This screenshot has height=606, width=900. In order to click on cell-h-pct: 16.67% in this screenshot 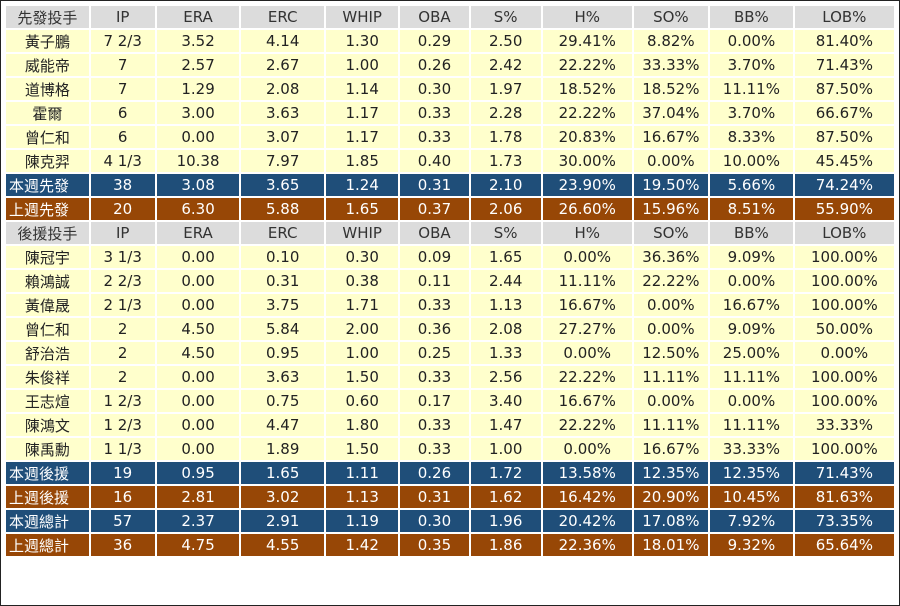, I will do `click(587, 401)`.